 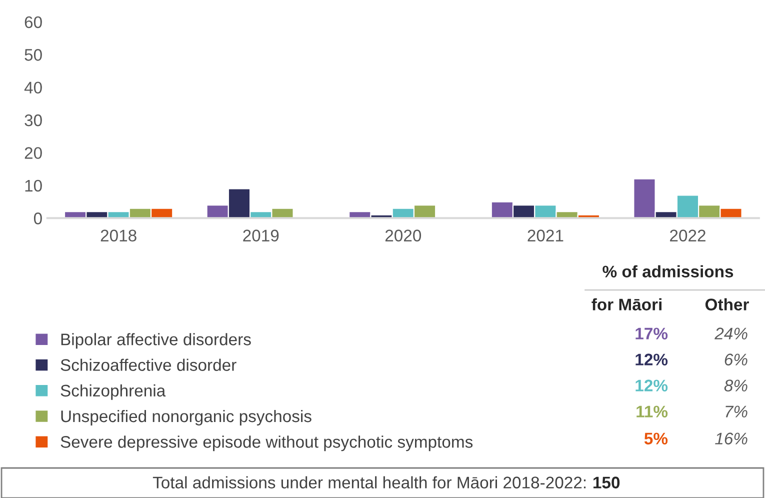 I want to click on legend-label: Schizoaffective disorder, so click(x=148, y=364).